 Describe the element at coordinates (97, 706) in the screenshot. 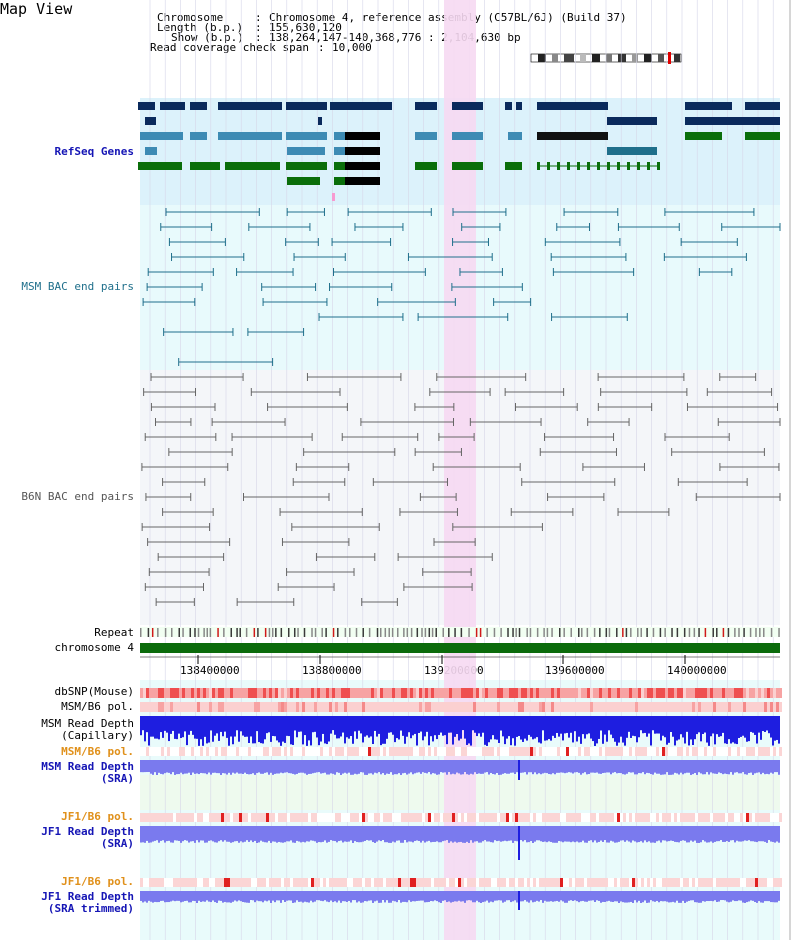

I see `msm-b6-pol-label-1: MSM/B6 pol.` at that location.